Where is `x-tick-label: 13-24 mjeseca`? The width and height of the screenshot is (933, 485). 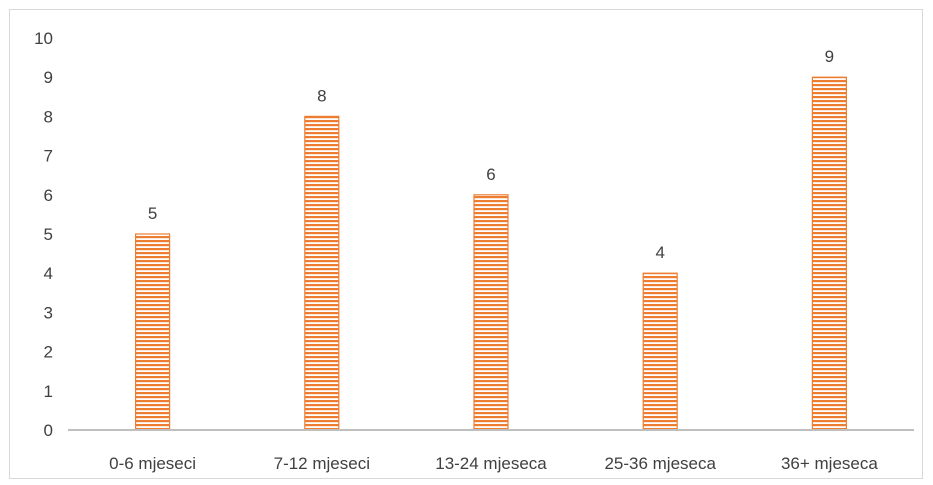
x-tick-label: 13-24 mjeseca is located at coordinates (491, 463).